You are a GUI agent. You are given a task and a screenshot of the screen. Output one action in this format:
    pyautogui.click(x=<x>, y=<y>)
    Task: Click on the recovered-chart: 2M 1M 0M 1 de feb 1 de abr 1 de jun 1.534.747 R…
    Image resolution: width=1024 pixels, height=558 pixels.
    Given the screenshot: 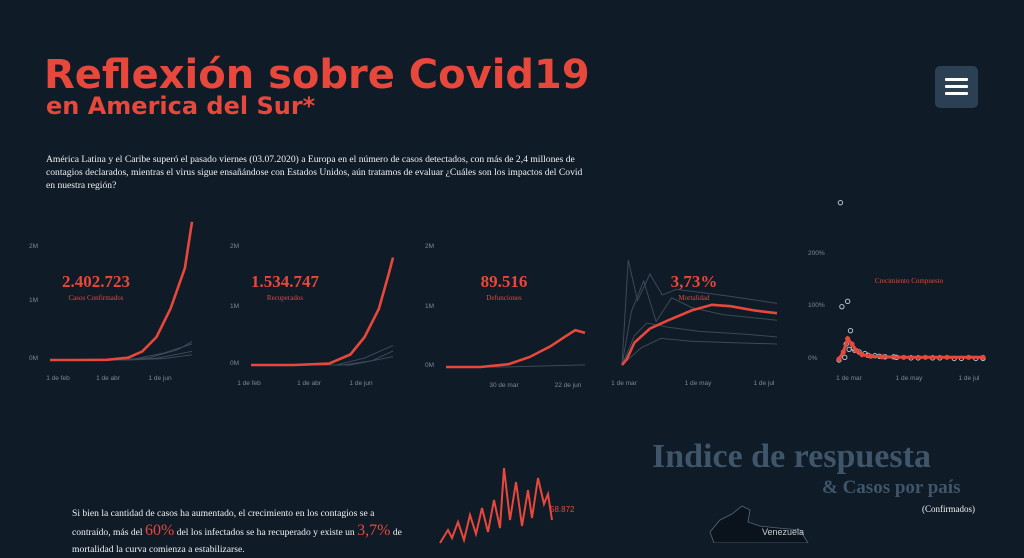 What is the action you would take?
    pyautogui.click(x=312, y=315)
    